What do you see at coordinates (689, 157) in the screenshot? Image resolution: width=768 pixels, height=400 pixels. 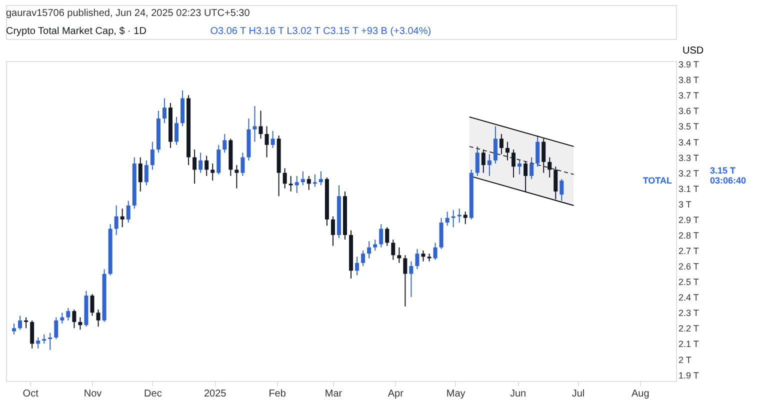 I see `y-tick-label: 3.3 T` at bounding box center [689, 157].